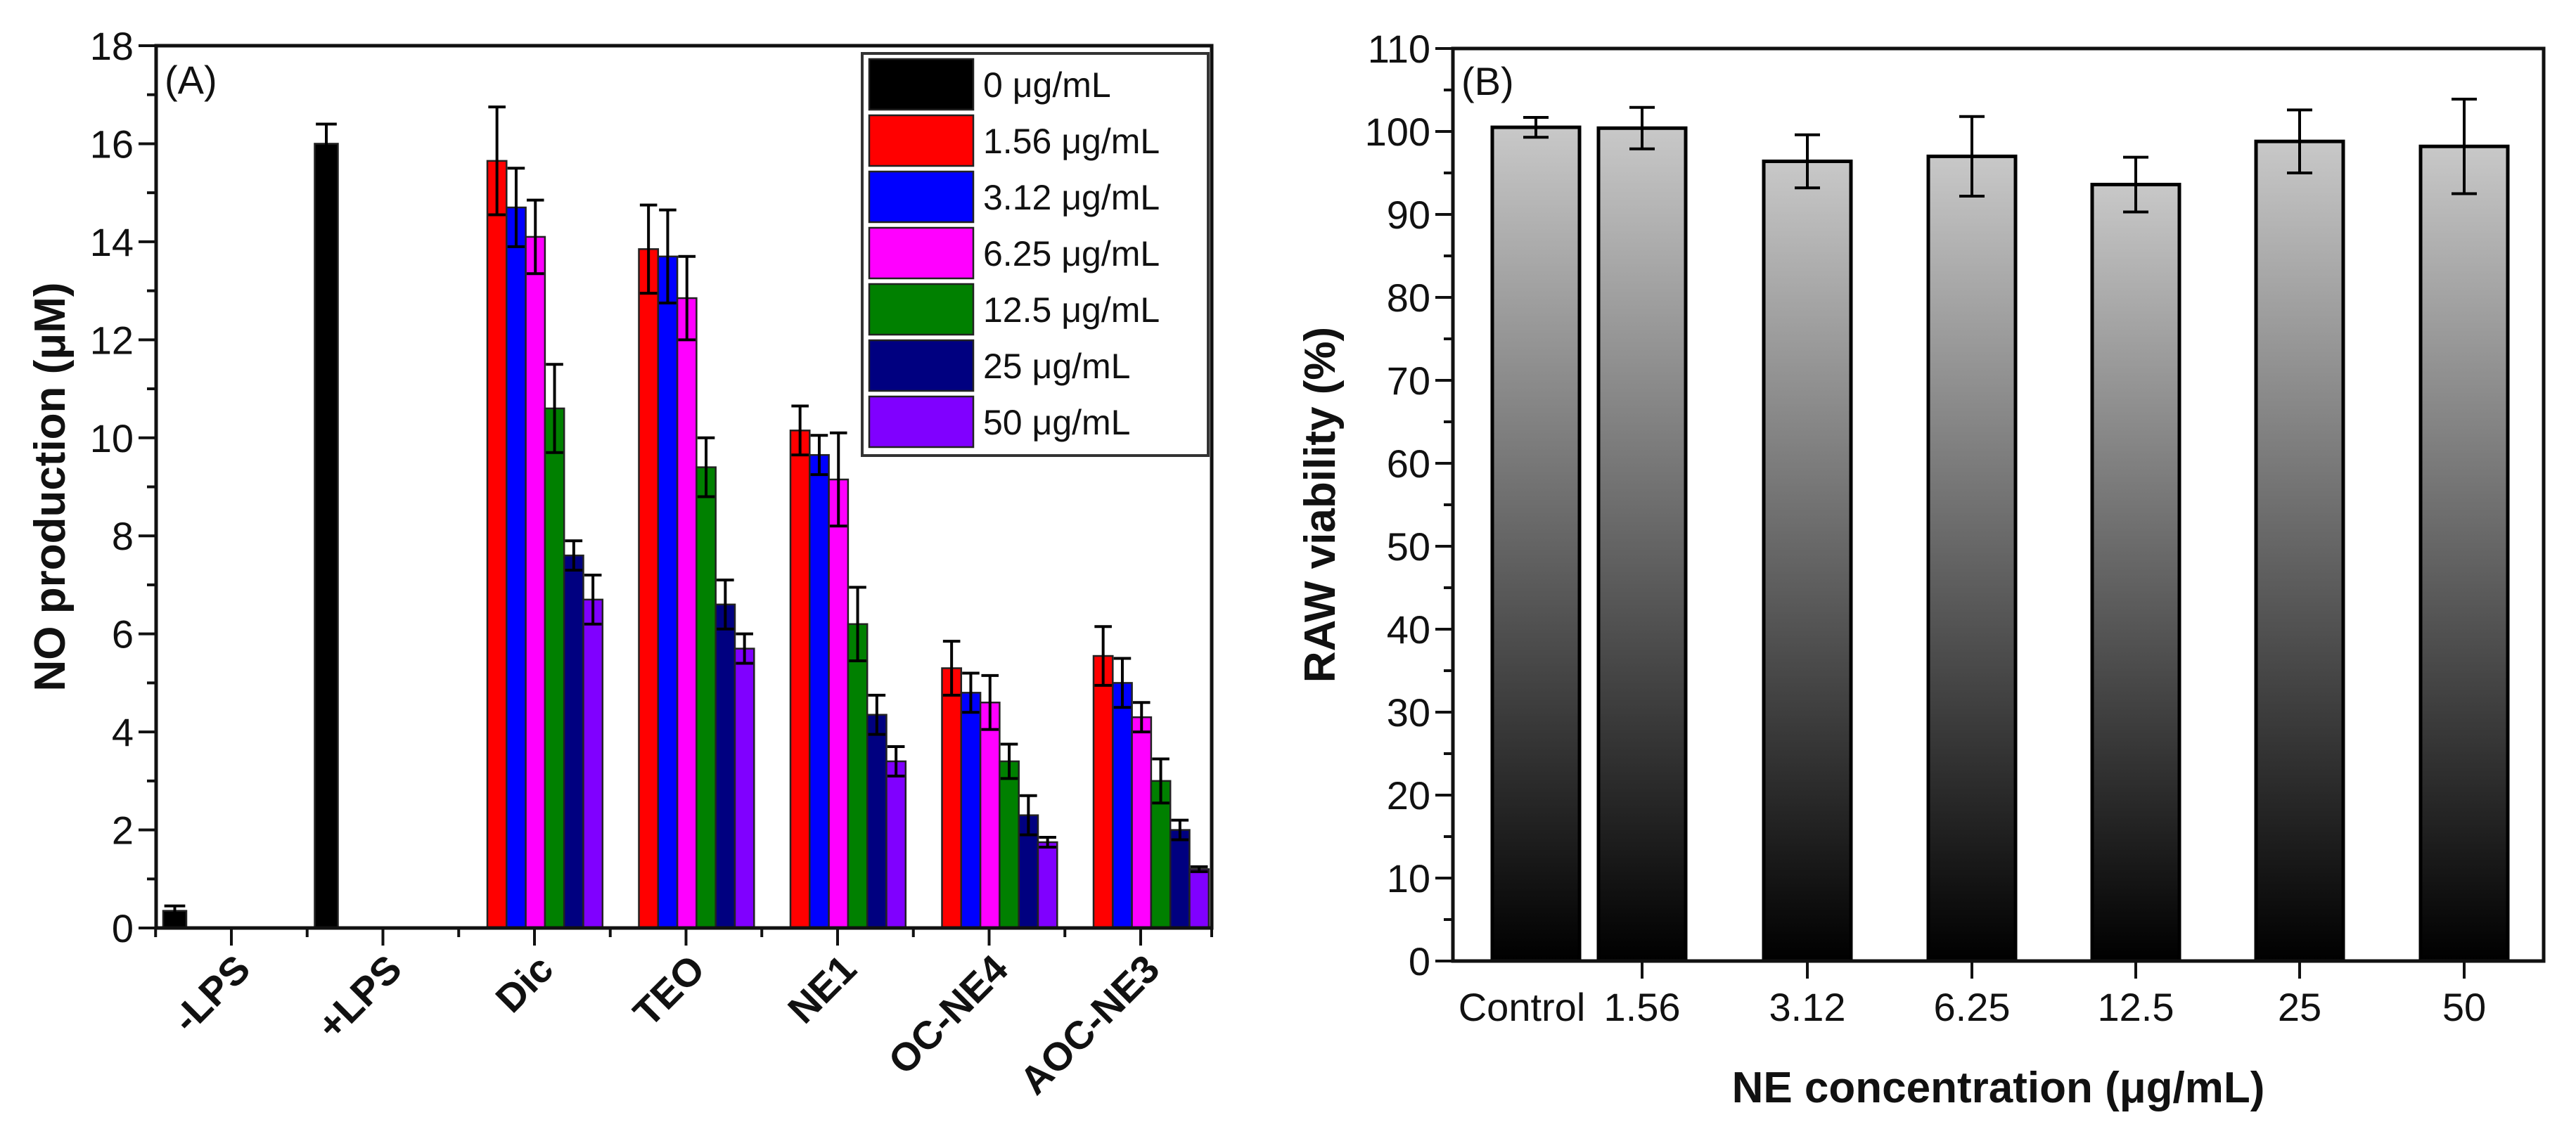 This screenshot has height=1141, width=2576. Describe the element at coordinates (822, 989) in the screenshot. I see `category-label-NE1: NE1` at that location.